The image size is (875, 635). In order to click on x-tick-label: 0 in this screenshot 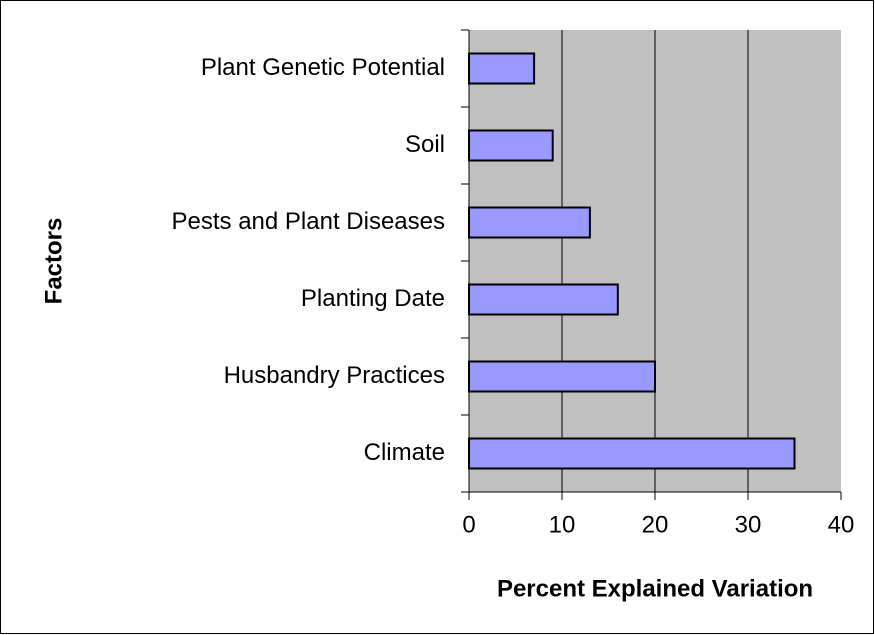, I will do `click(468, 524)`.